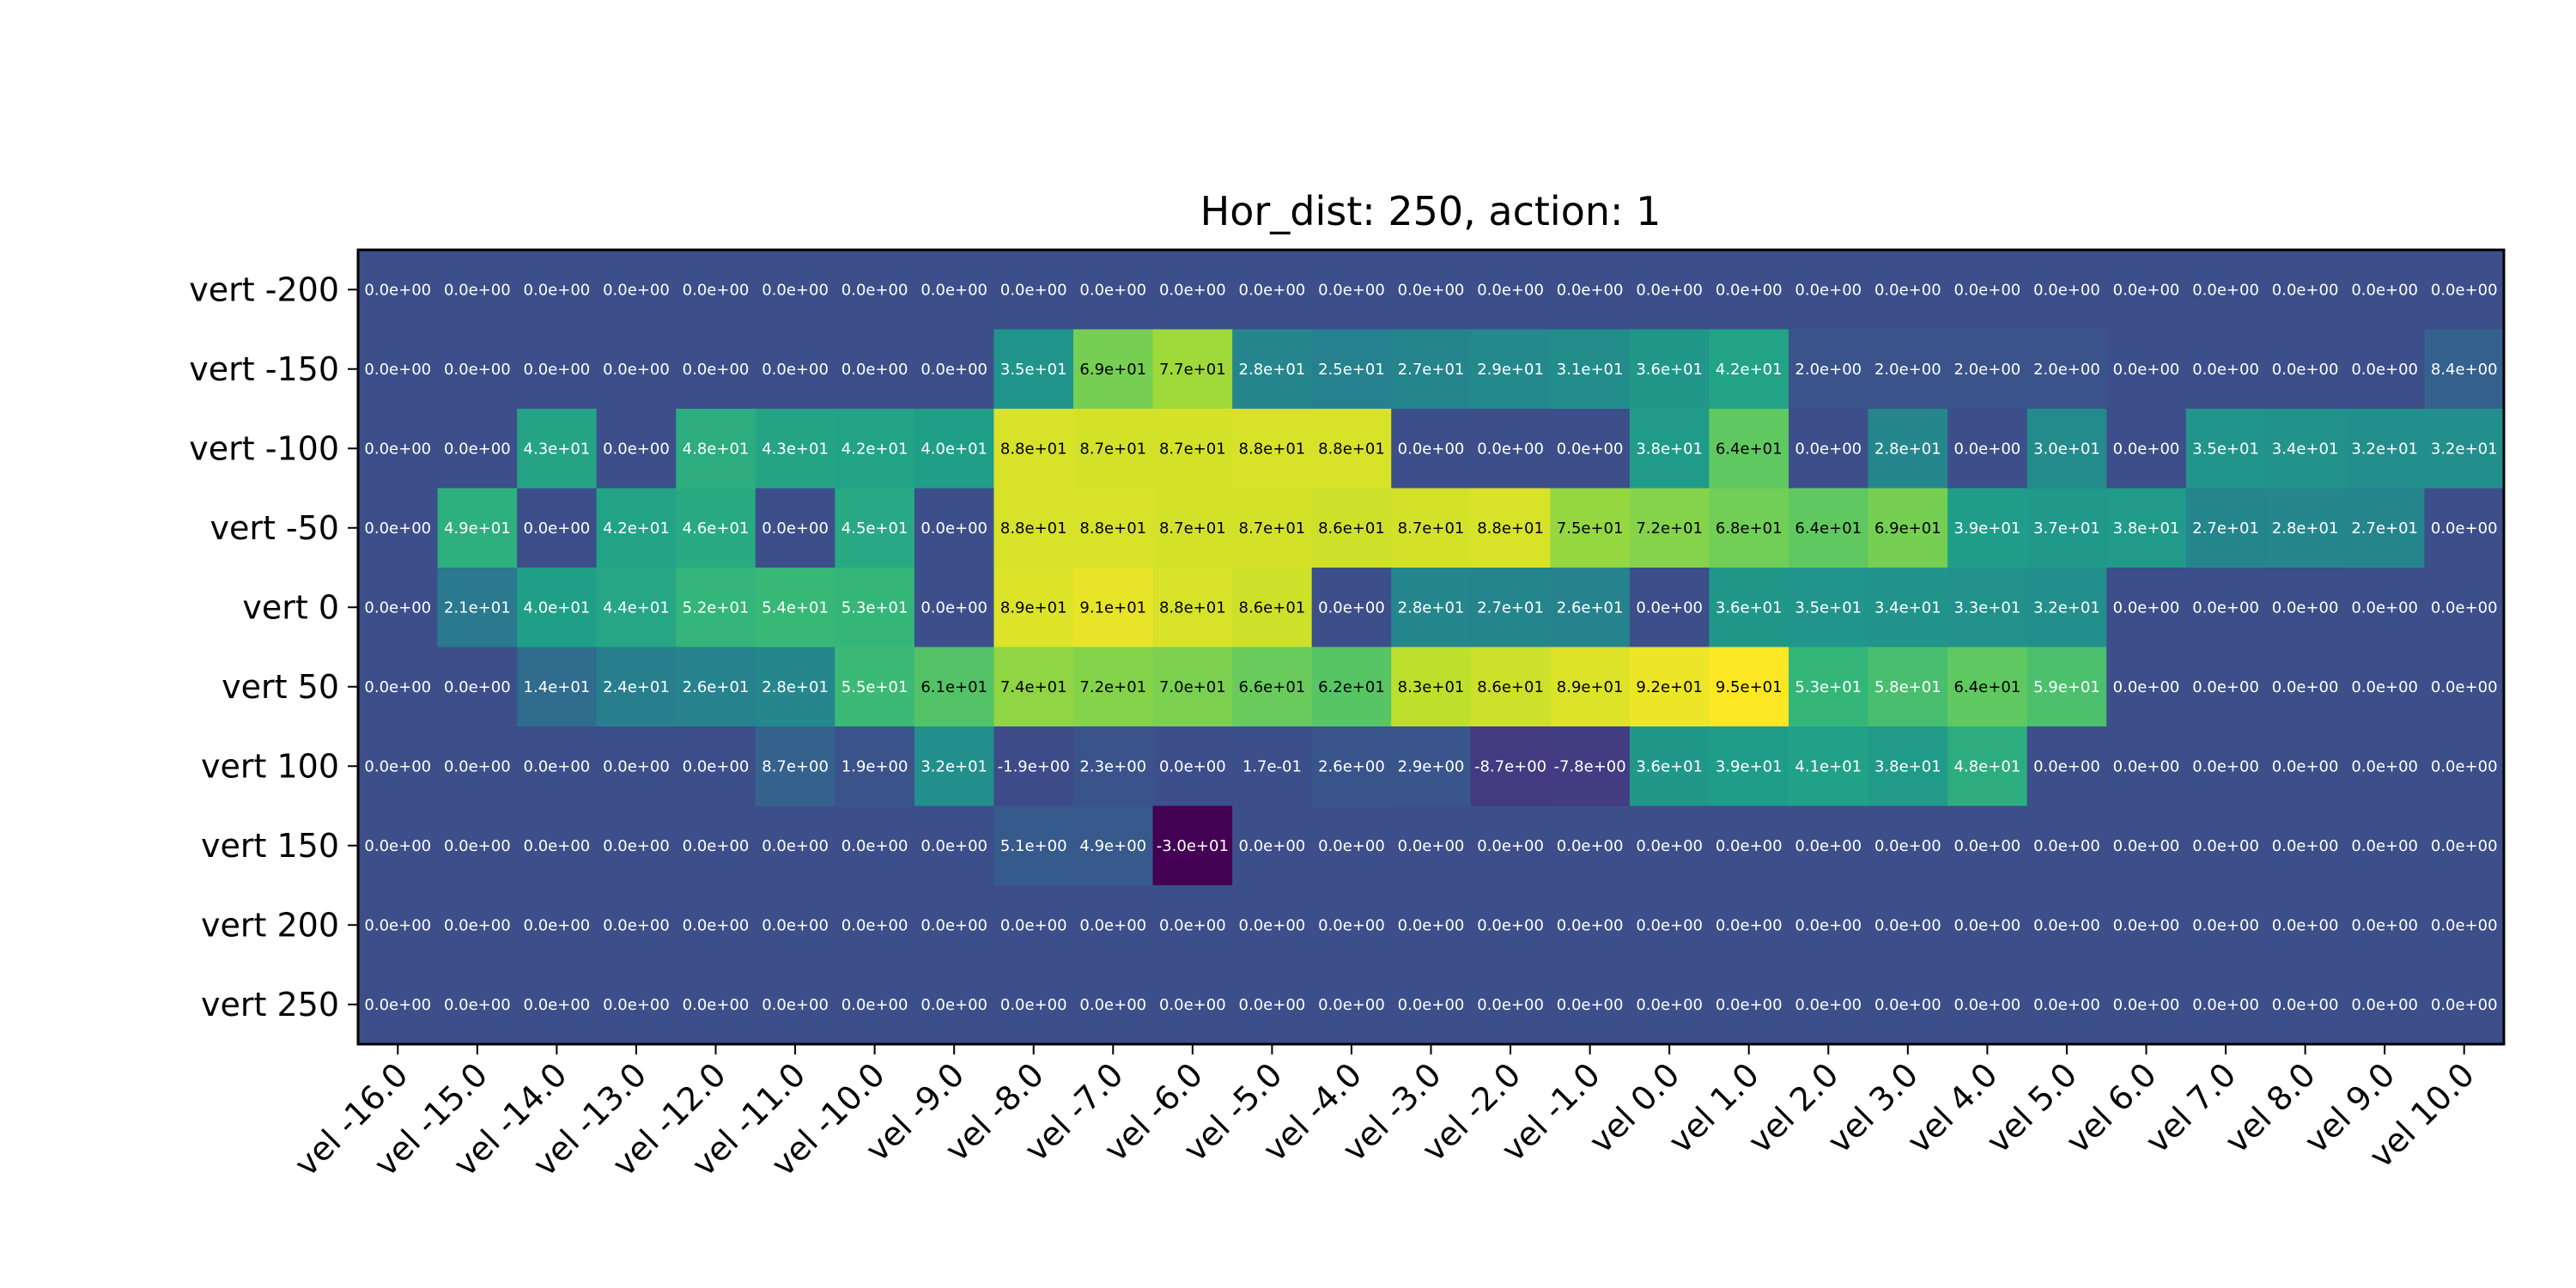  Describe the element at coordinates (270, 766) in the screenshot. I see `y-tick-label: vert 100` at that location.